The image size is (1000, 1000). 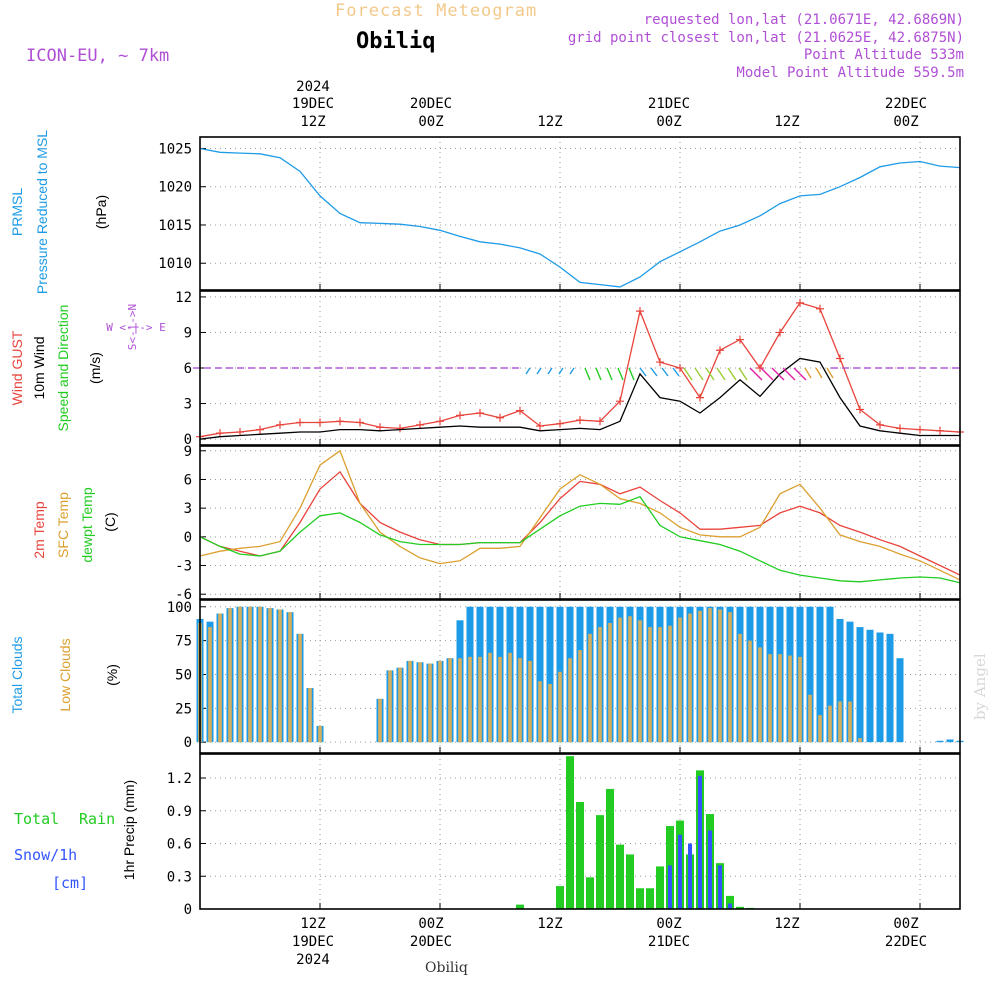 What do you see at coordinates (75, 836) in the screenshot?
I see `precip-labels: Total Rain Snow/1h [cm] 1hr Precip (mm)` at bounding box center [75, 836].